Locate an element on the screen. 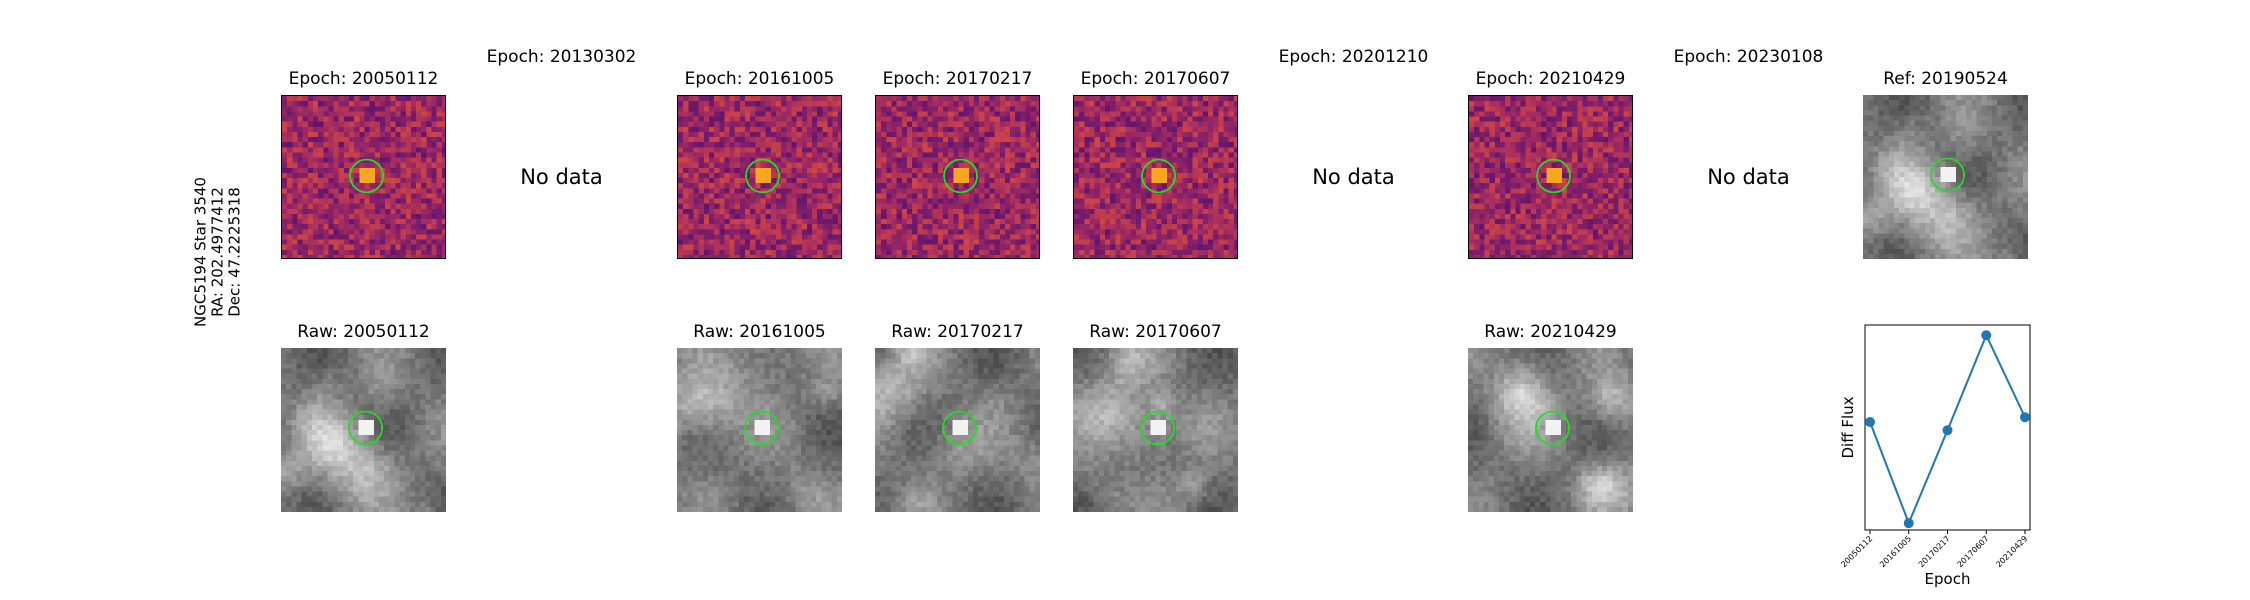 Image resolution: width=2250 pixels, height=600 pixels. epoch-title: Epoch: 20201210 is located at coordinates (1353, 57).